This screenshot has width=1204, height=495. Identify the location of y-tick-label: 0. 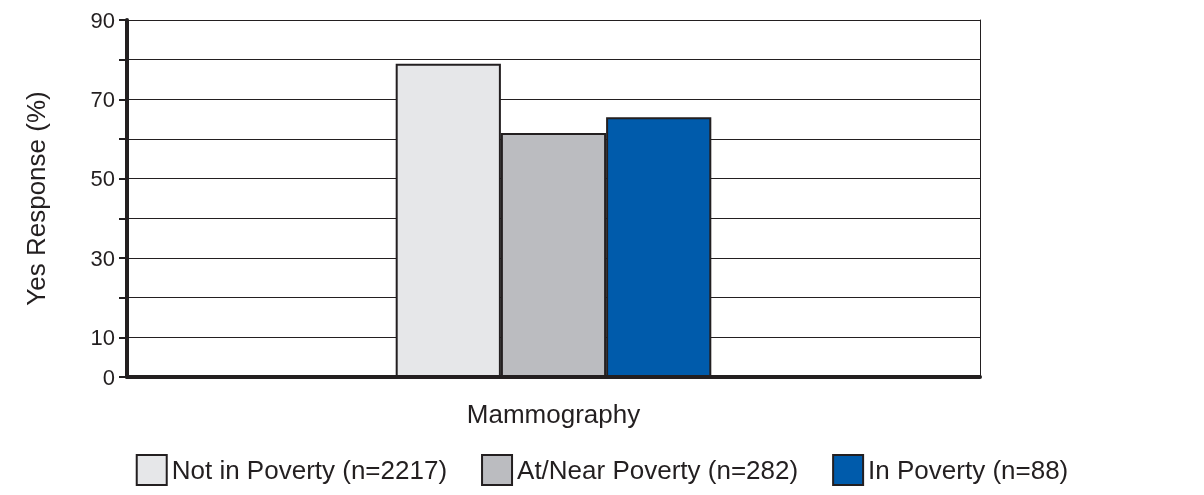
(108, 377).